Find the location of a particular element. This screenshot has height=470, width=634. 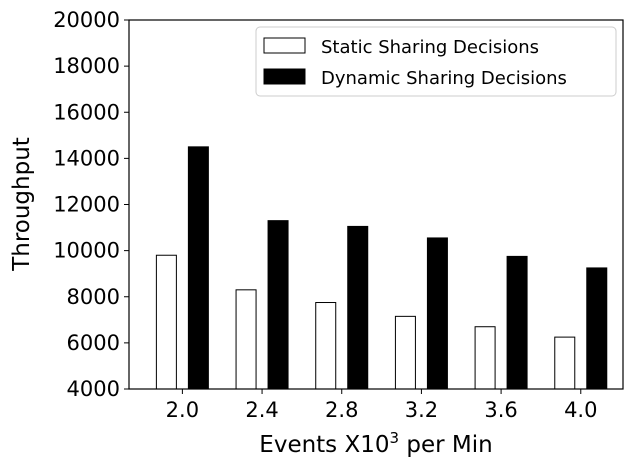

y-tick-label: 20000 is located at coordinates (86, 20).